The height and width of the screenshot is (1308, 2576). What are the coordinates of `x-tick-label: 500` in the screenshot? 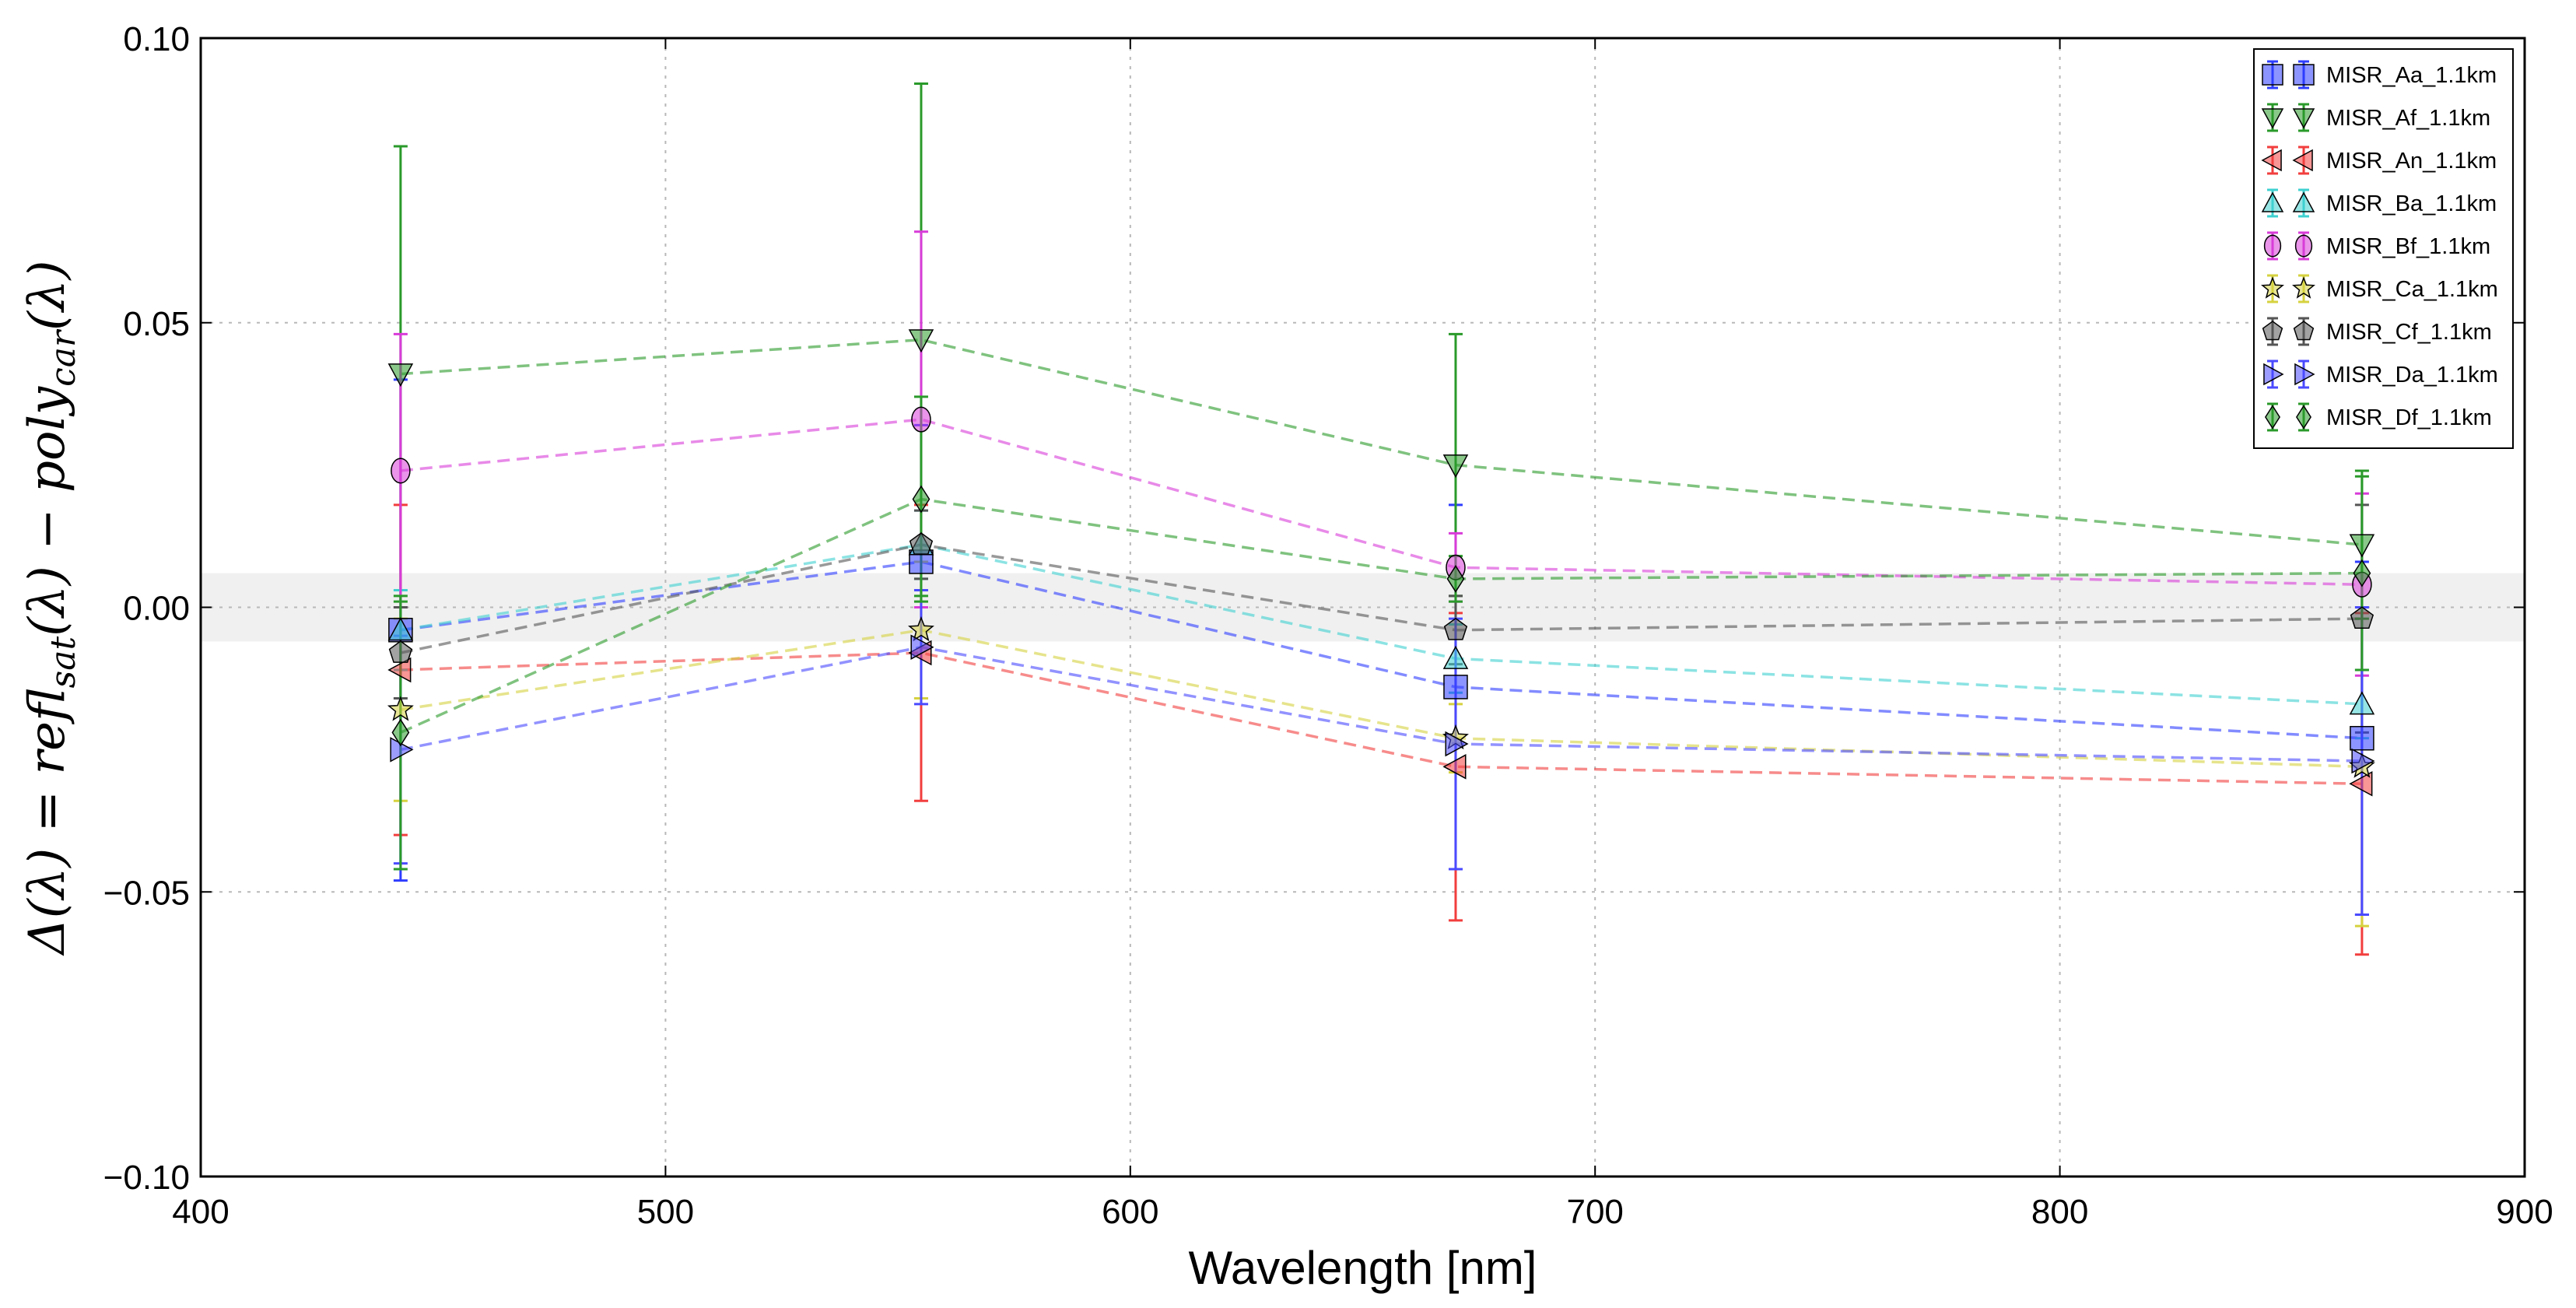 It's located at (666, 1212).